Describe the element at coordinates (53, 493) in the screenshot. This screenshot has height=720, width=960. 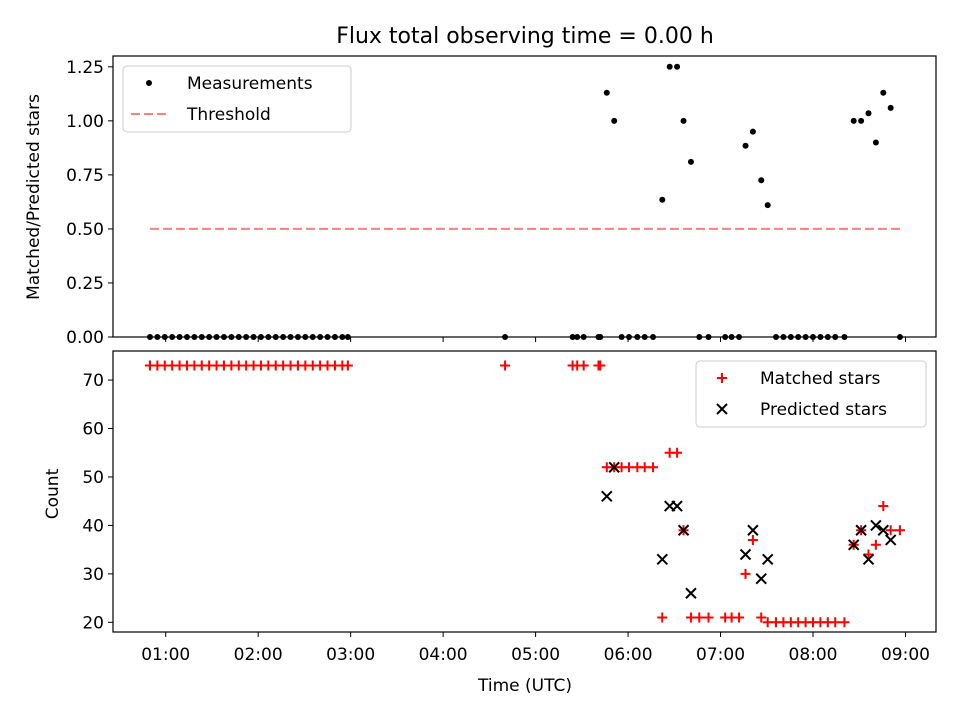
I see `bottom-y-axis-label: Count` at that location.